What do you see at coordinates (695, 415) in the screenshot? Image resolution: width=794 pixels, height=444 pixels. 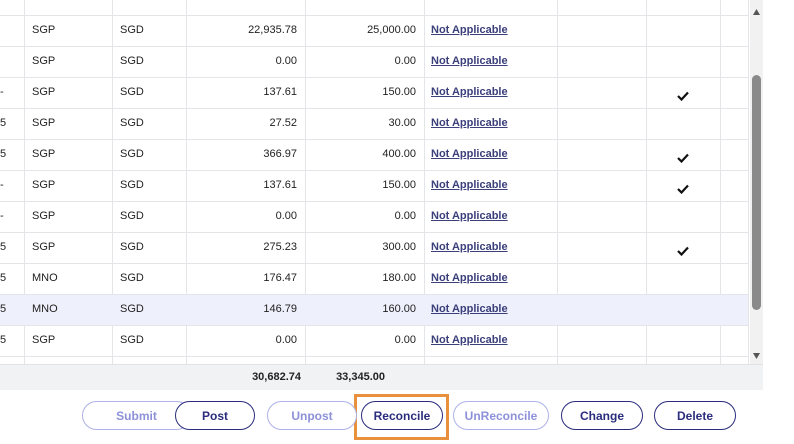 I see `action-button: Delete` at bounding box center [695, 415].